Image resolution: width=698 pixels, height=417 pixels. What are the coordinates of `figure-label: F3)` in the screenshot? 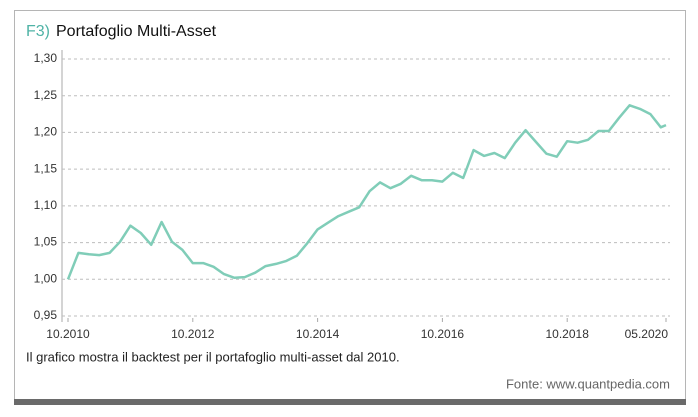 It's located at (38, 31).